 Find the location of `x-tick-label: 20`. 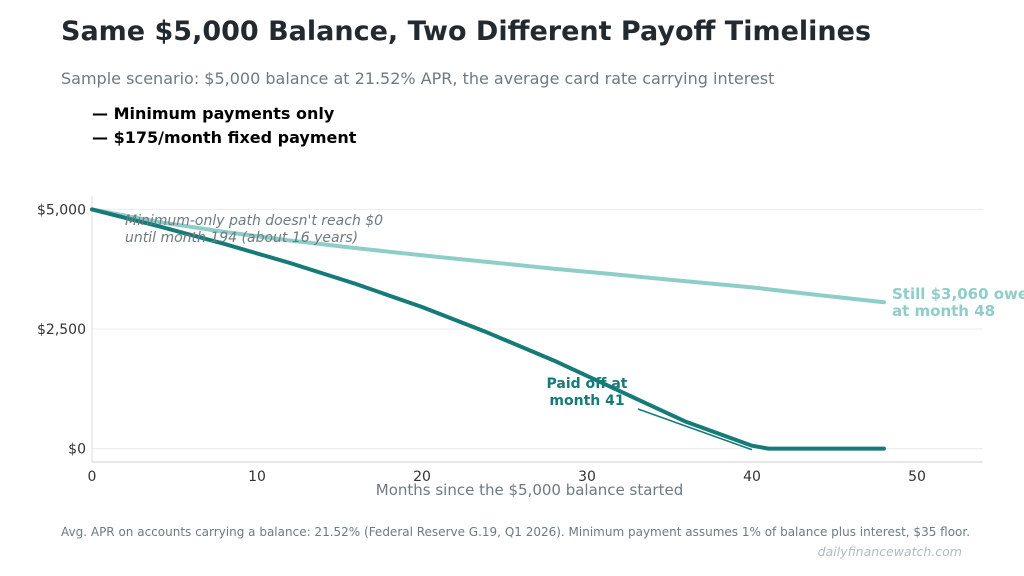

x-tick-label: 20 is located at coordinates (422, 477).